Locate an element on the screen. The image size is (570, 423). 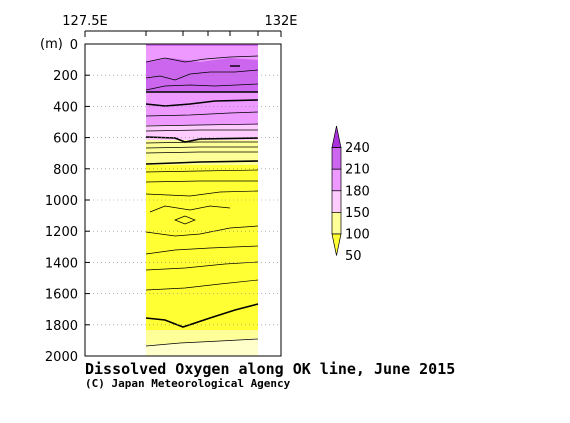
colorbar-top-triangle is located at coordinates (336, 136).